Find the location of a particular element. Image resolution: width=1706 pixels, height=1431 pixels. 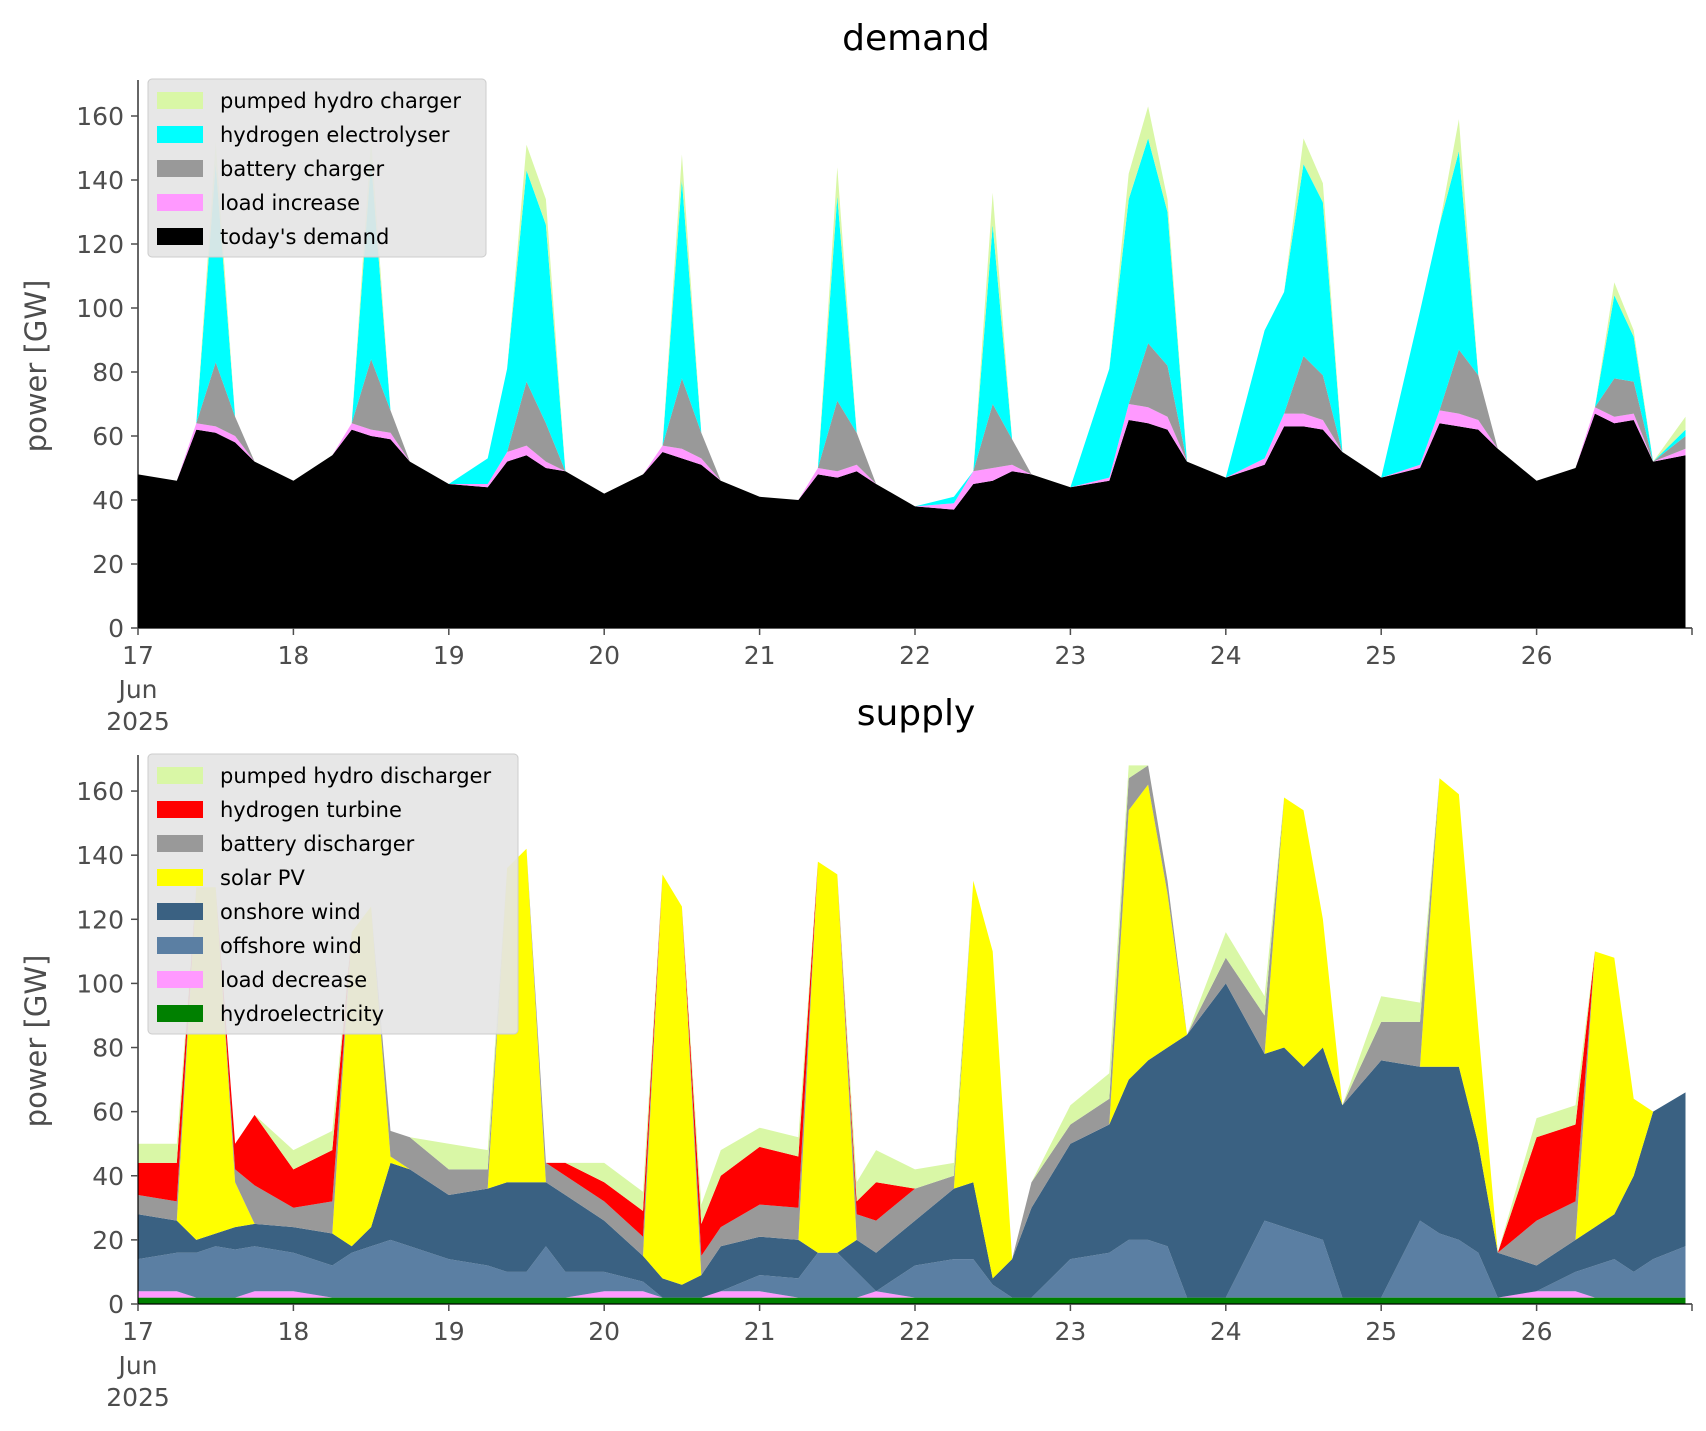

legend-swatch-battery-discharger is located at coordinates (180, 843).